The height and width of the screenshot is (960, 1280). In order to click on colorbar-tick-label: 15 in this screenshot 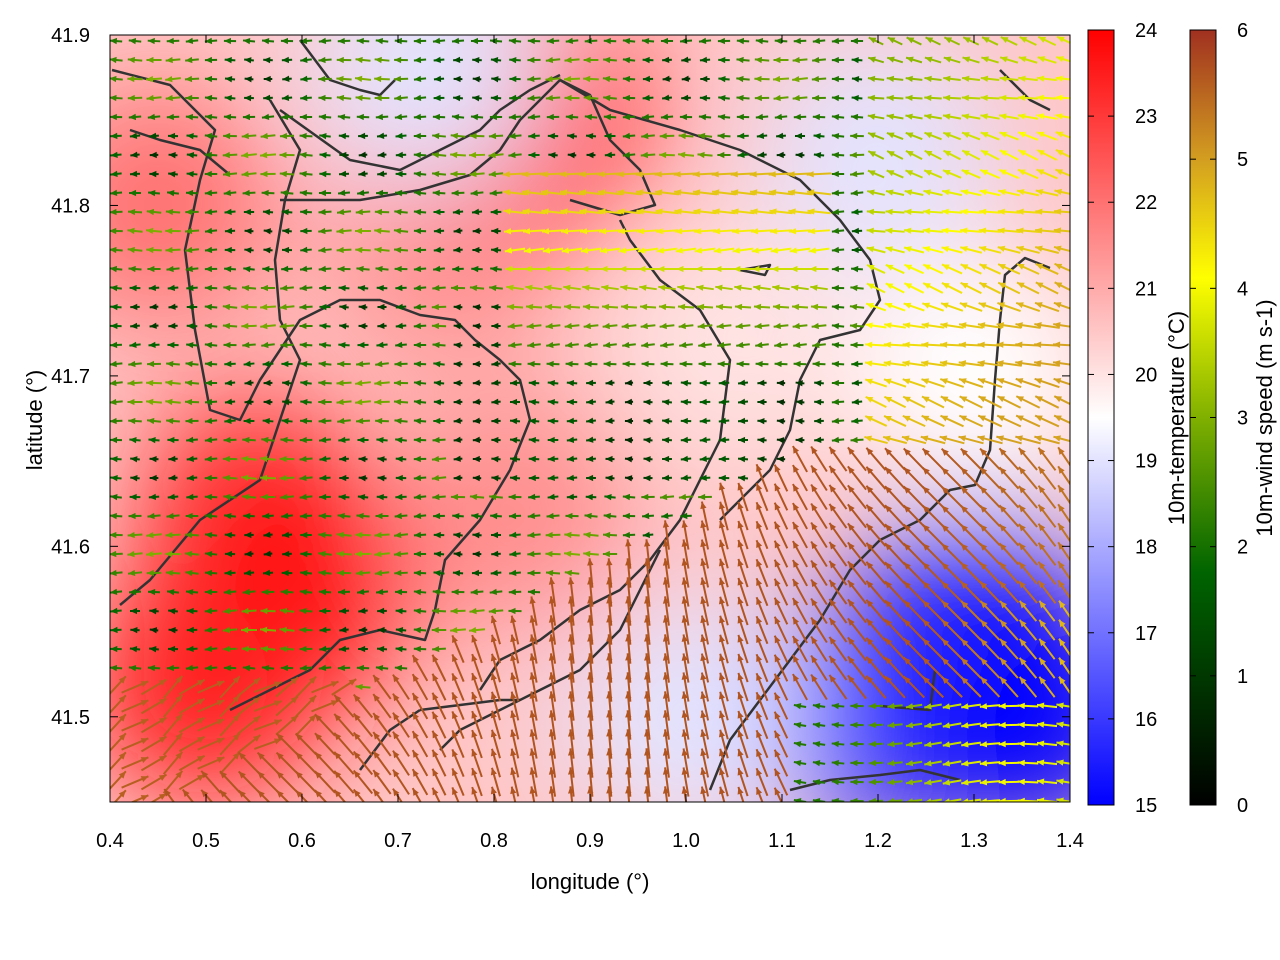, I will do `click(1146, 806)`.